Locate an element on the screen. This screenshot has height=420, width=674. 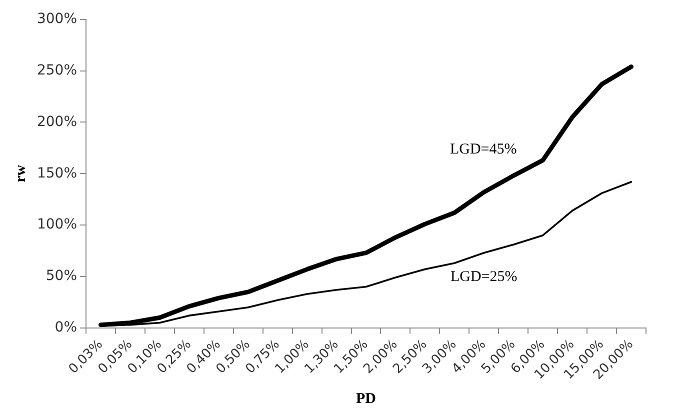
y-tick-label: 200% is located at coordinates (57, 122).